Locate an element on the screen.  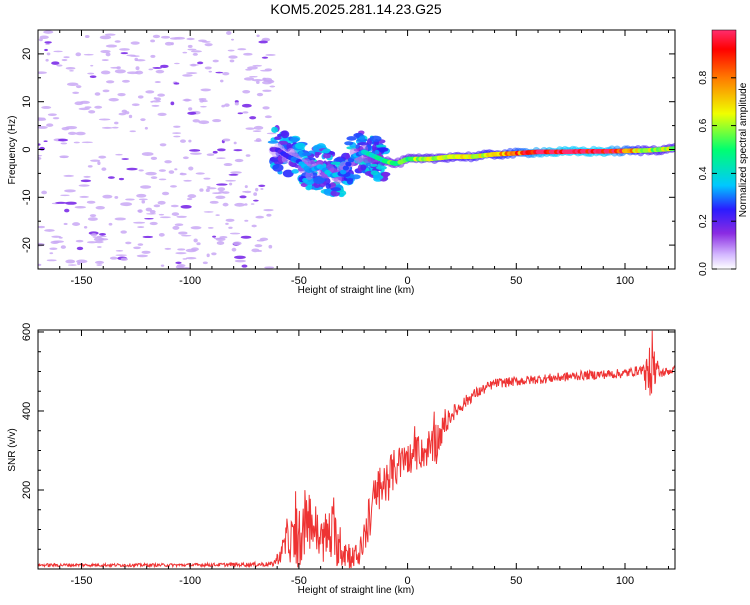
colorbar-tick-label: 0.4 is located at coordinates (703, 173).